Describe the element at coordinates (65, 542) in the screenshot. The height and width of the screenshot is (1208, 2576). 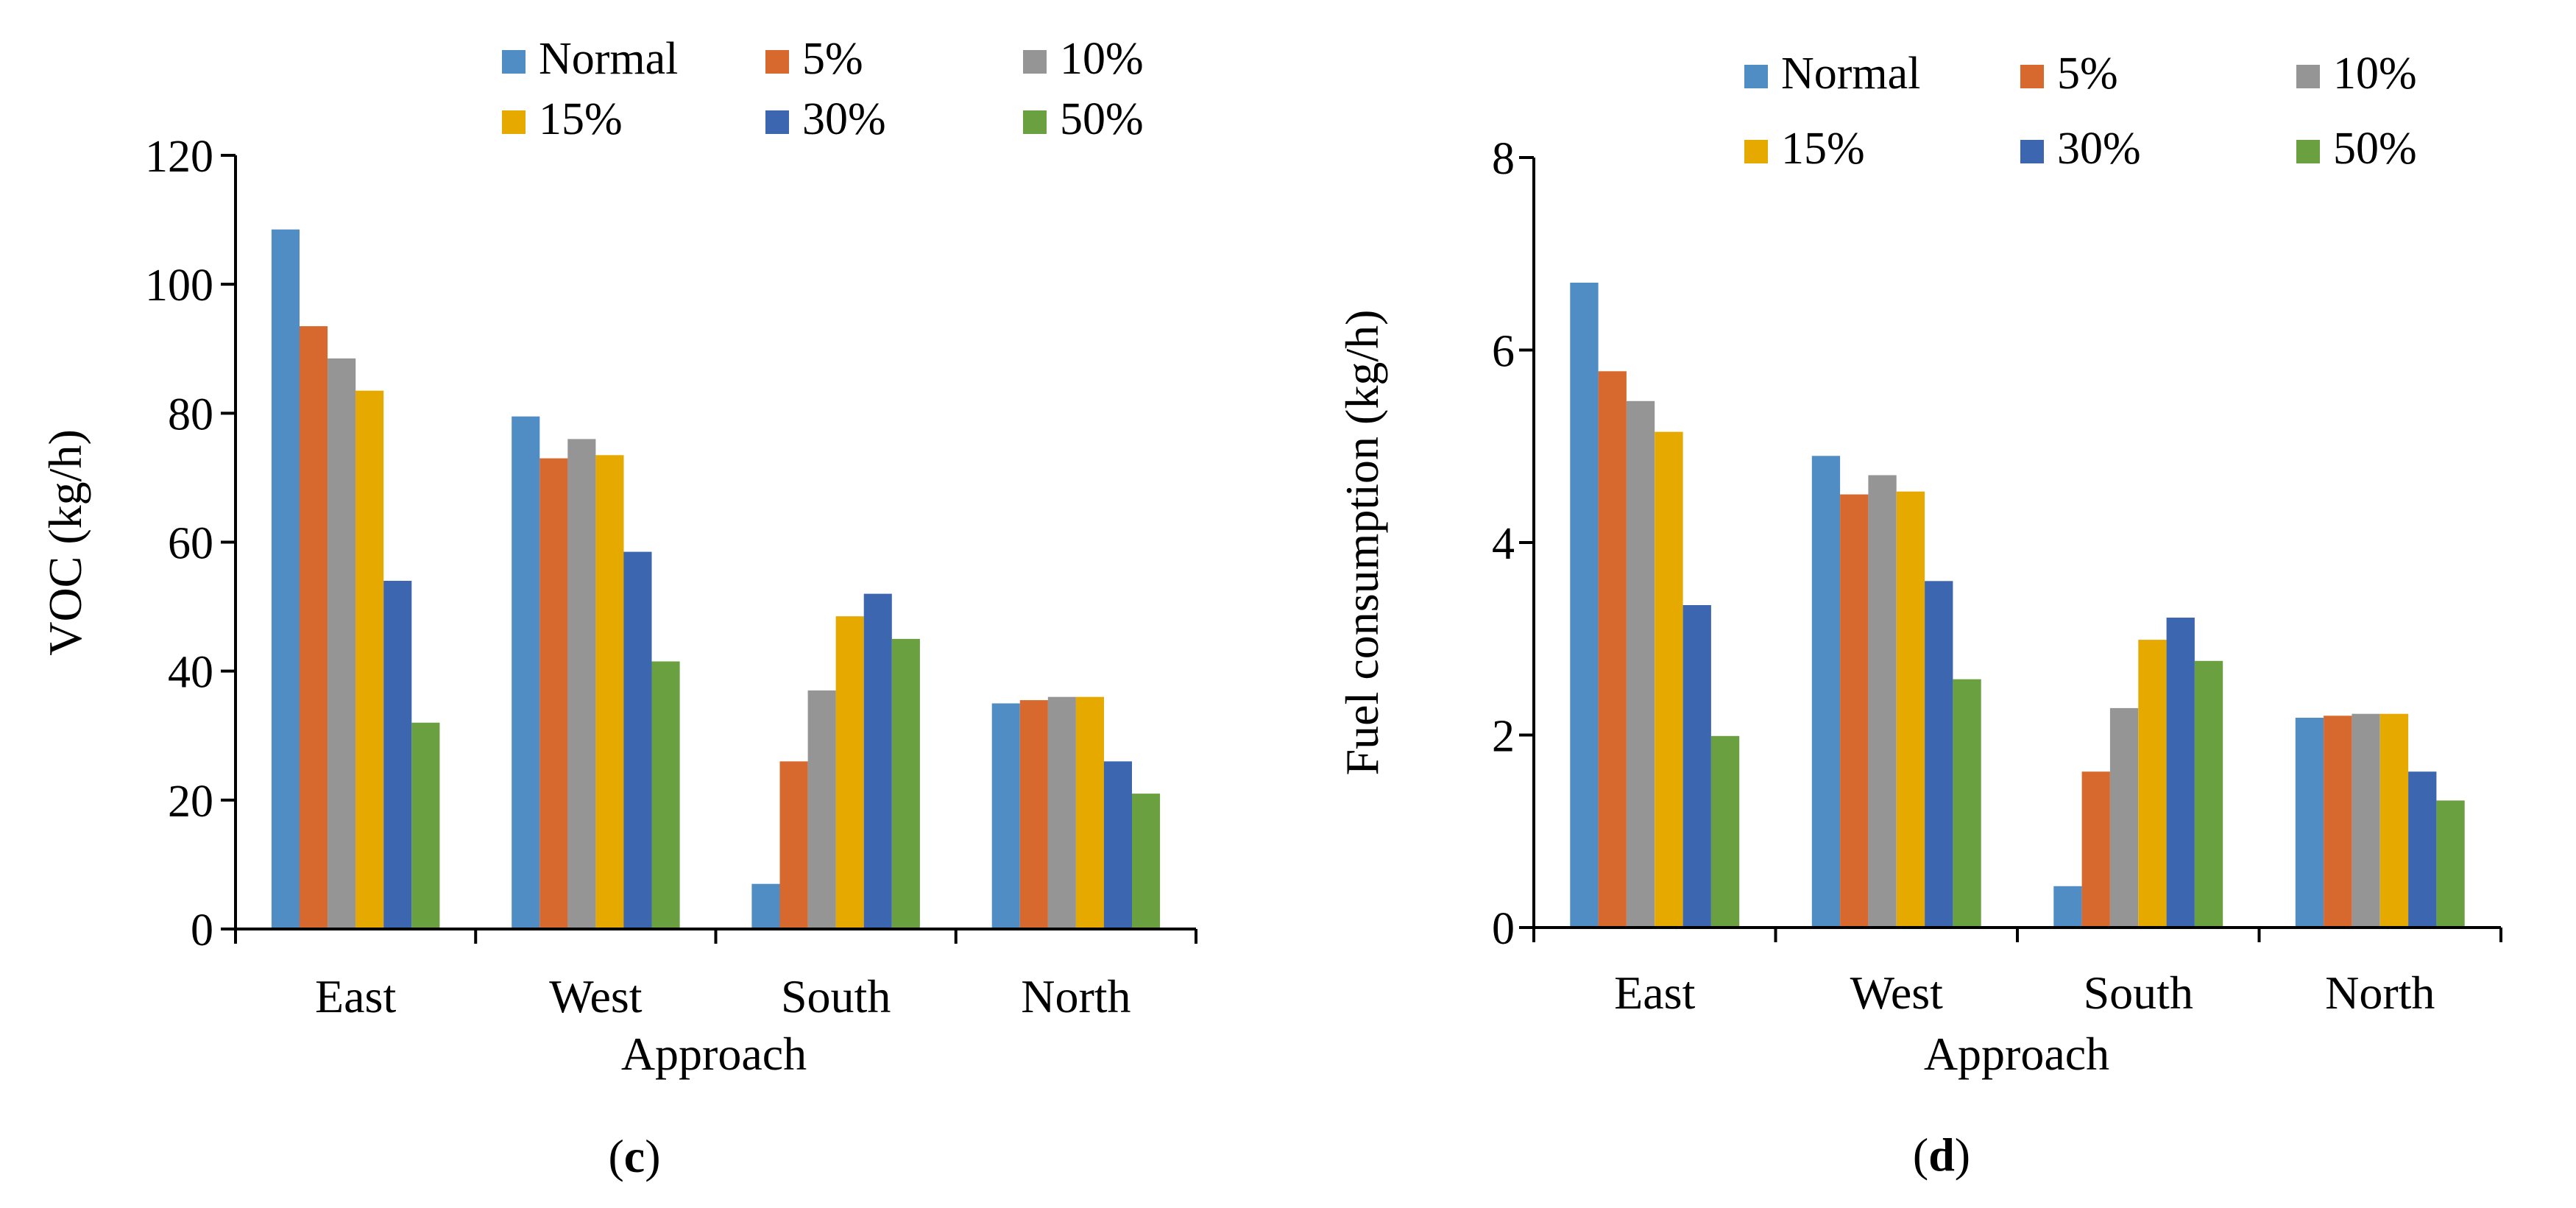
I see `y-axis-title: VOC (kg/h)` at that location.